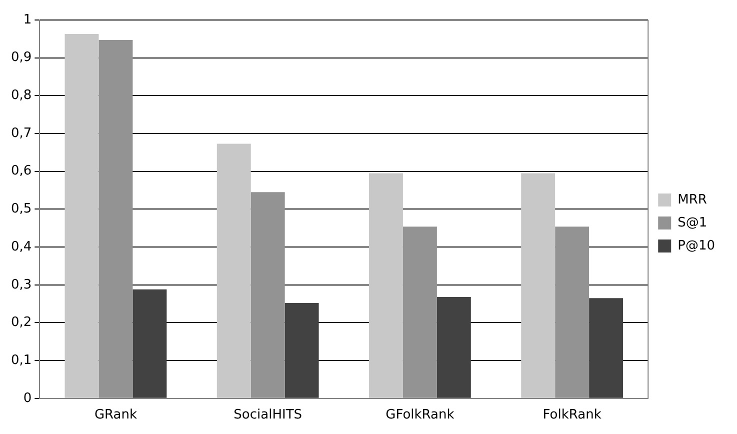  I want to click on y-tick-label: 0,3, so click(21, 284).